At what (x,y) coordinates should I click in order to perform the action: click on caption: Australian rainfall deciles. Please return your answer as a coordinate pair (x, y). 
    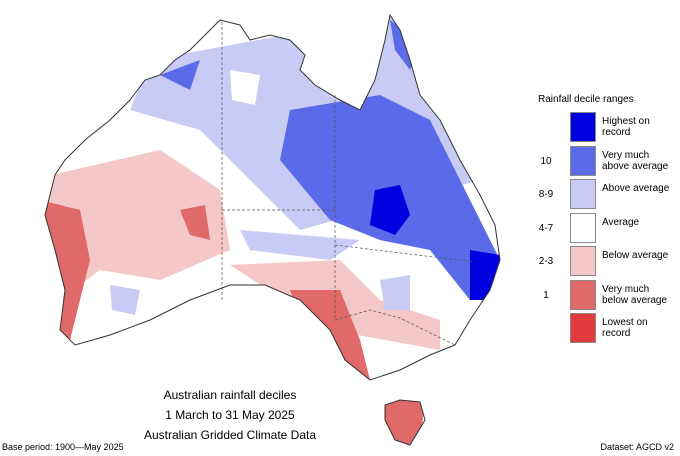
    Looking at the image, I should click on (230, 395).